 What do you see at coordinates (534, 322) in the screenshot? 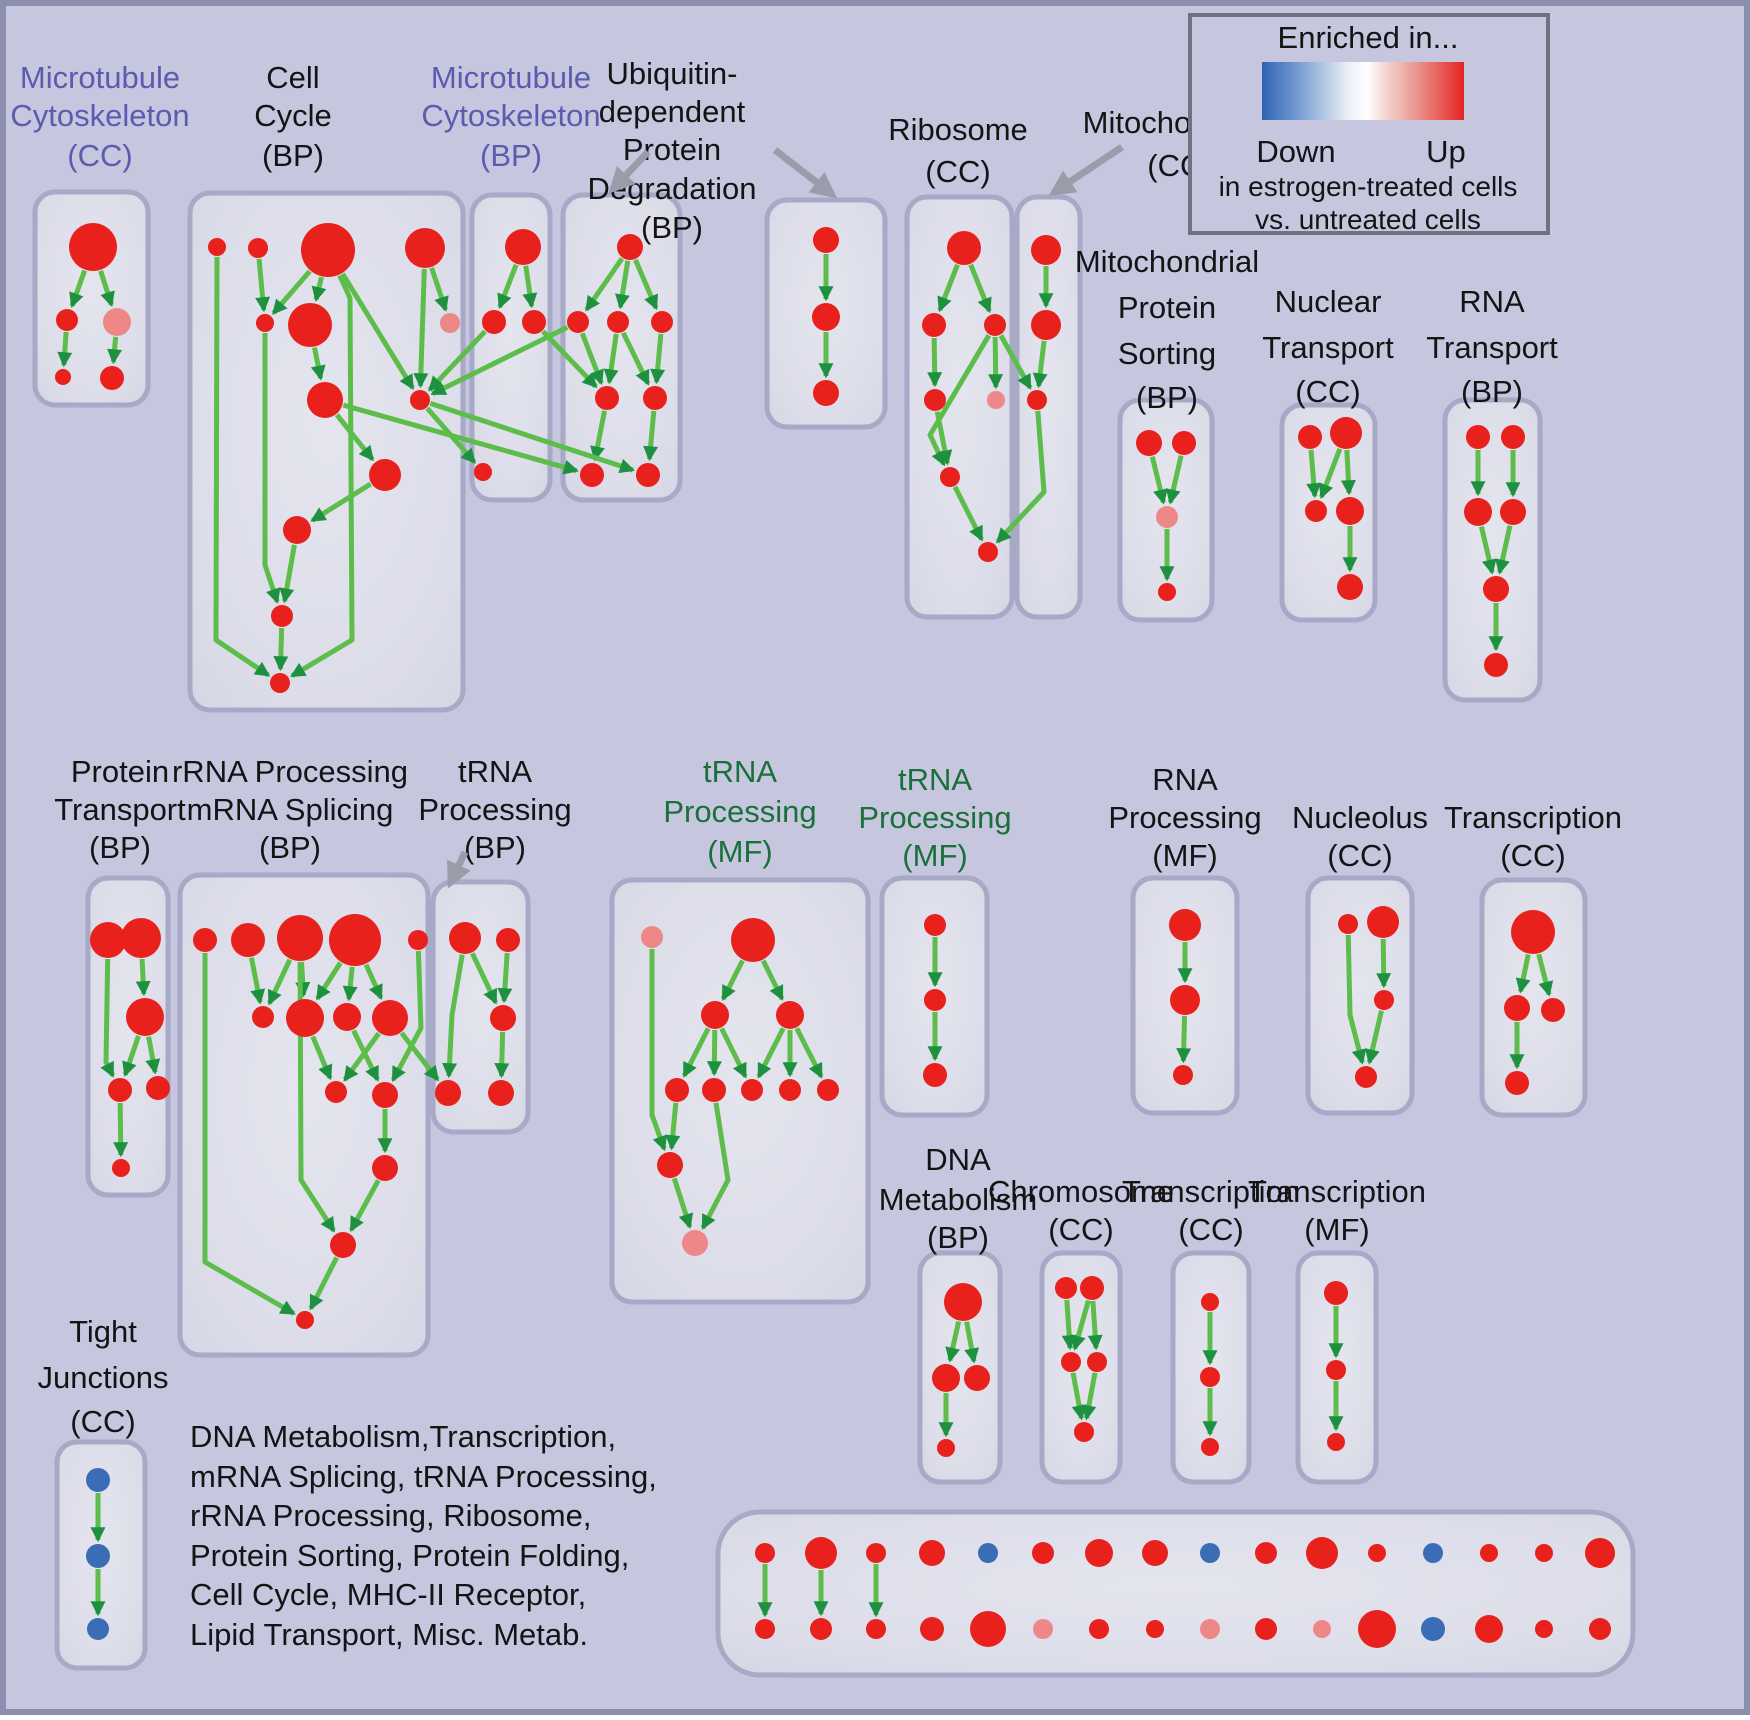
I see `gene-set-node-microtubule-bp` at bounding box center [534, 322].